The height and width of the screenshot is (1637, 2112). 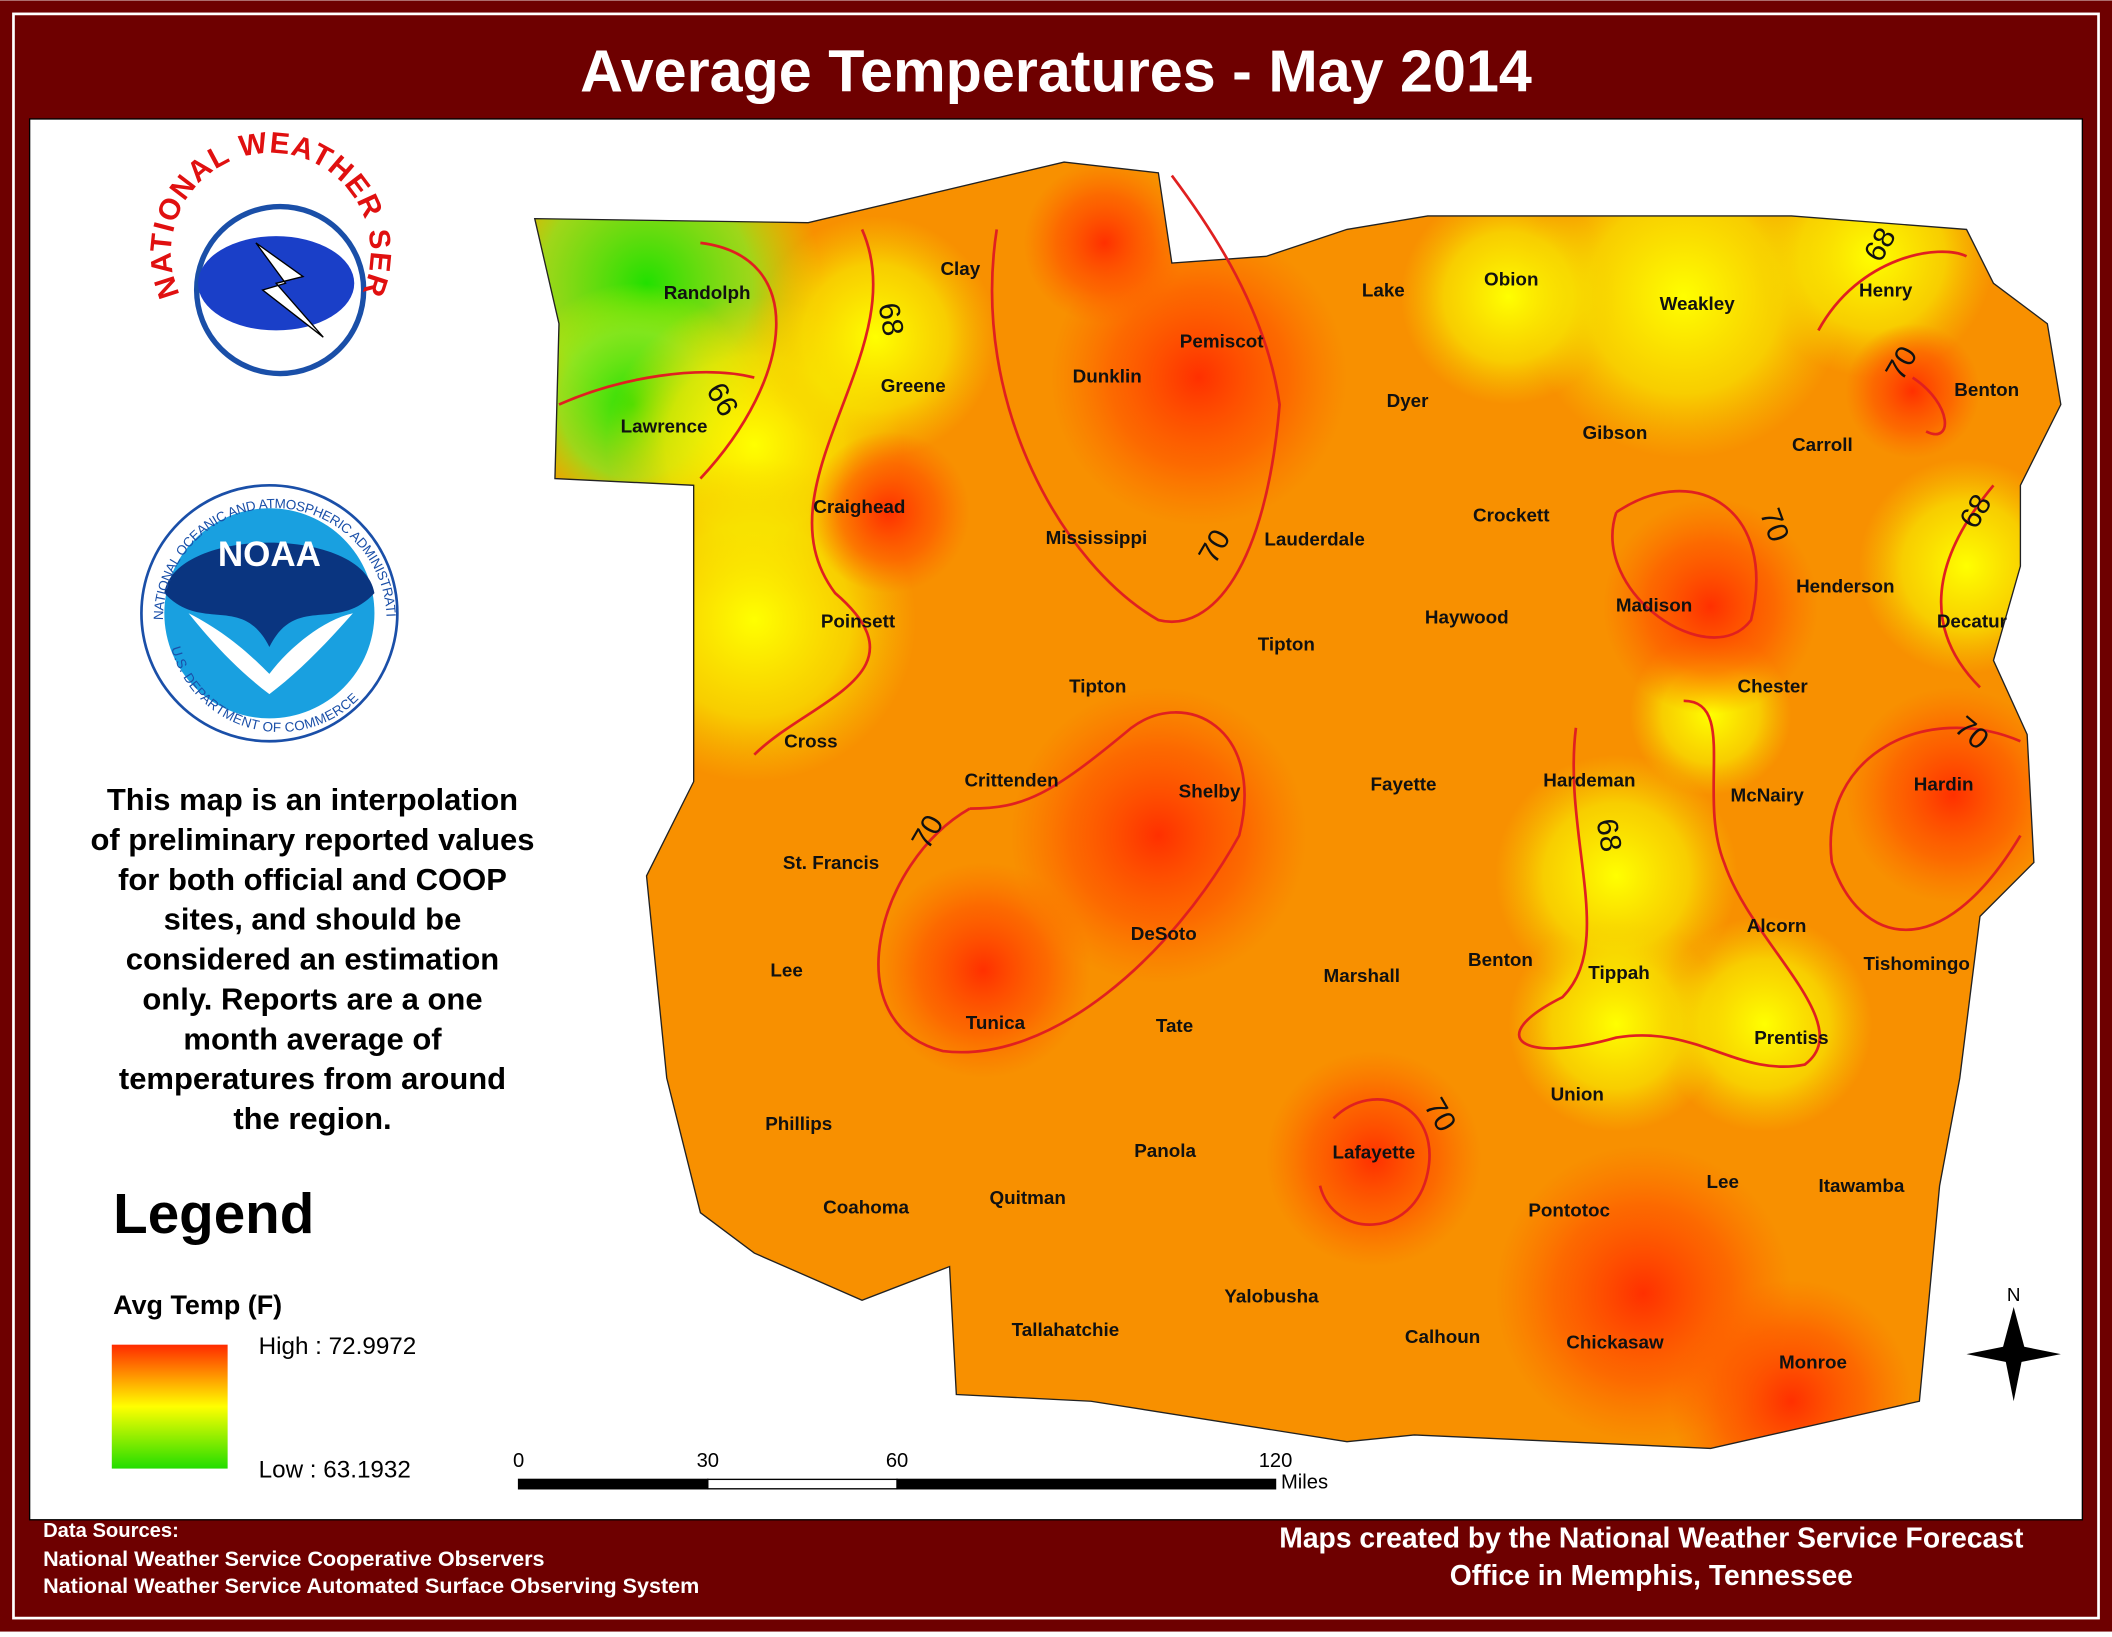 I want to click on county-label: Alcorn, so click(x=1777, y=925).